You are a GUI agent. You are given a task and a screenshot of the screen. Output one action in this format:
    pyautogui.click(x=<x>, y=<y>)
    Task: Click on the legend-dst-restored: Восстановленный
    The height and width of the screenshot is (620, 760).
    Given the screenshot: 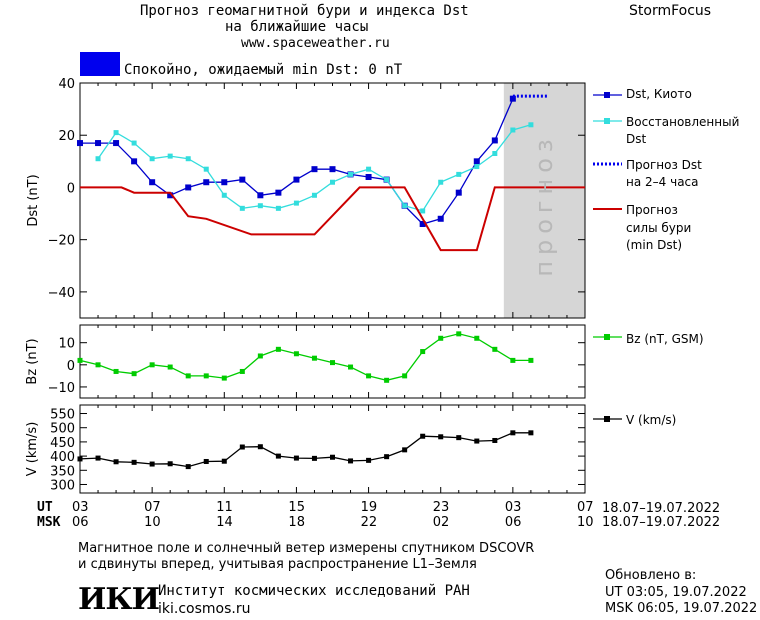 What is the action you would take?
    pyautogui.click(x=683, y=122)
    